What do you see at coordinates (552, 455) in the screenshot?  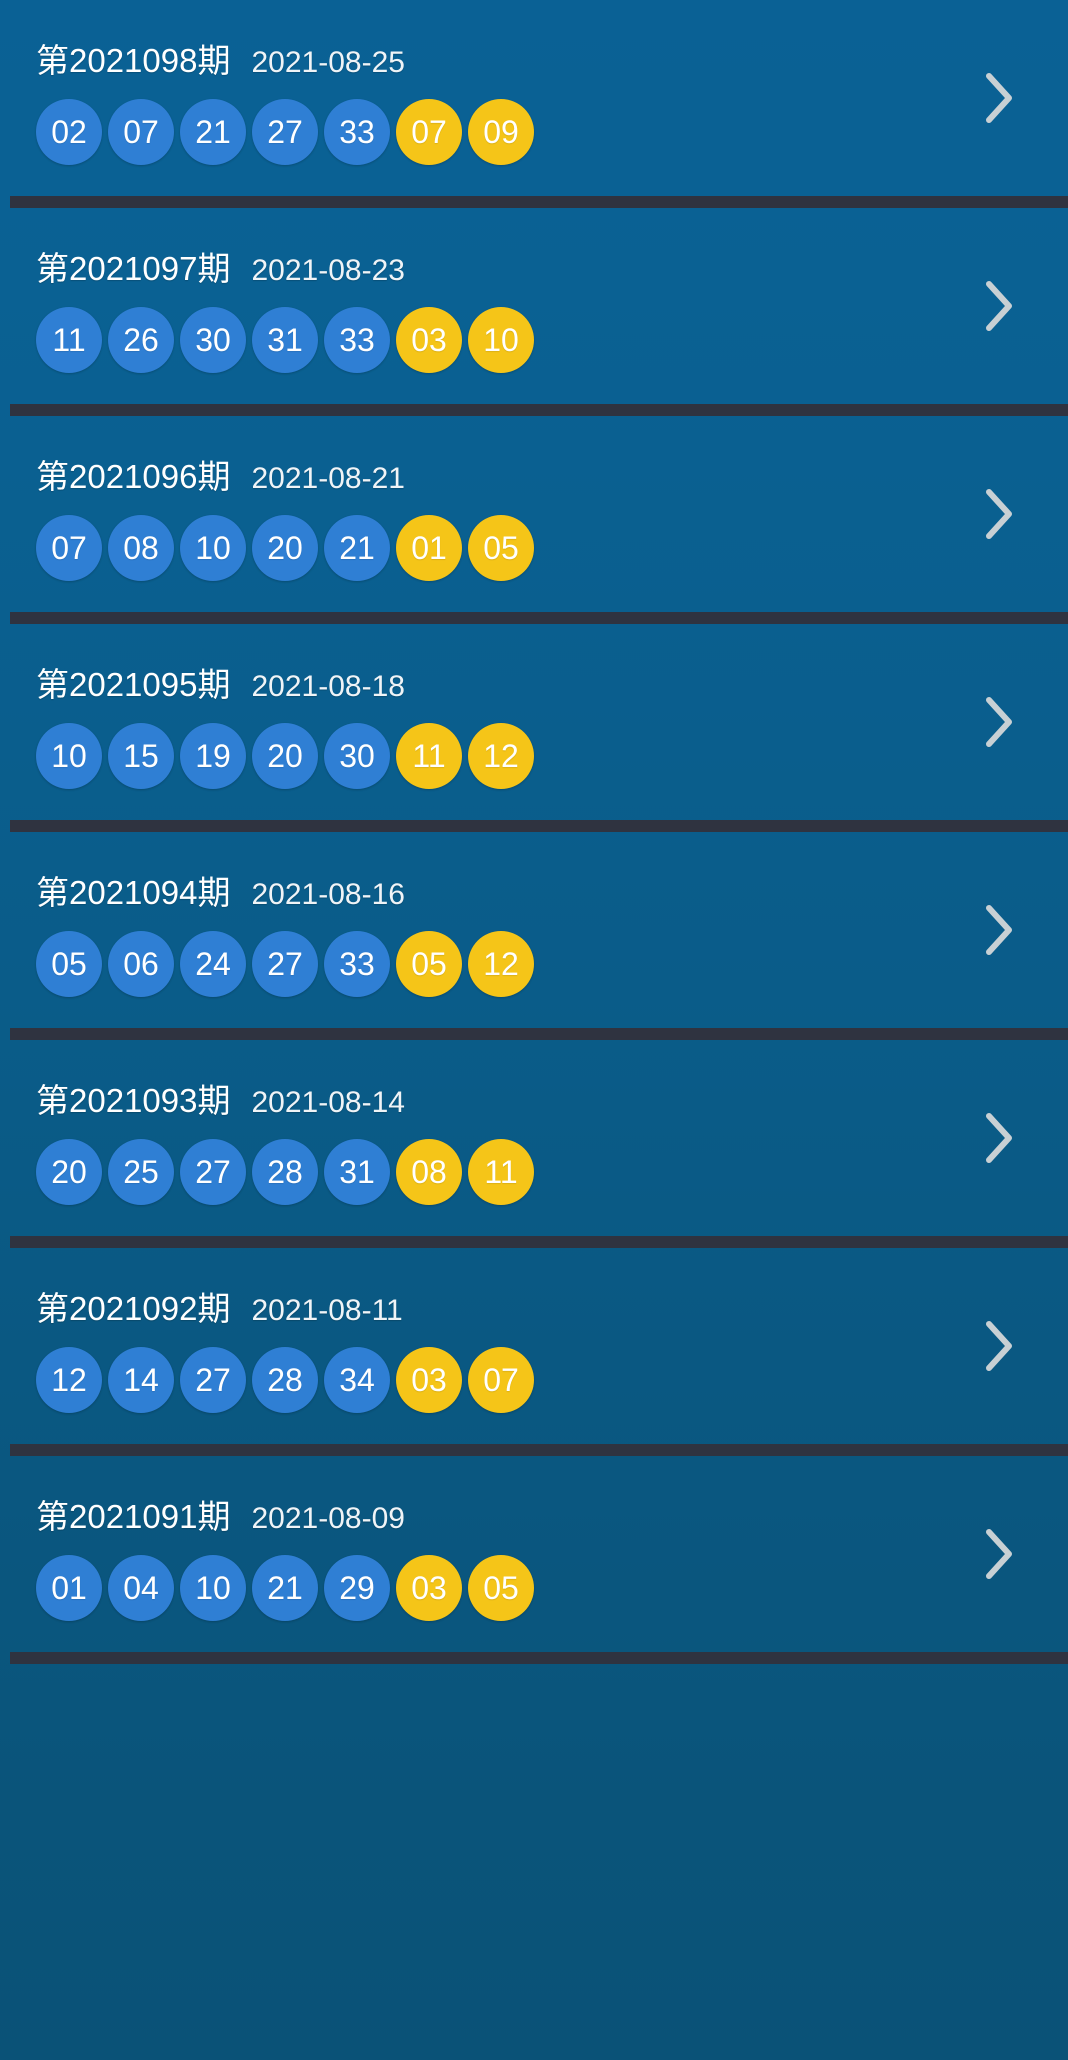 I see `draw-header: 第2021096期 2021-08-21` at bounding box center [552, 455].